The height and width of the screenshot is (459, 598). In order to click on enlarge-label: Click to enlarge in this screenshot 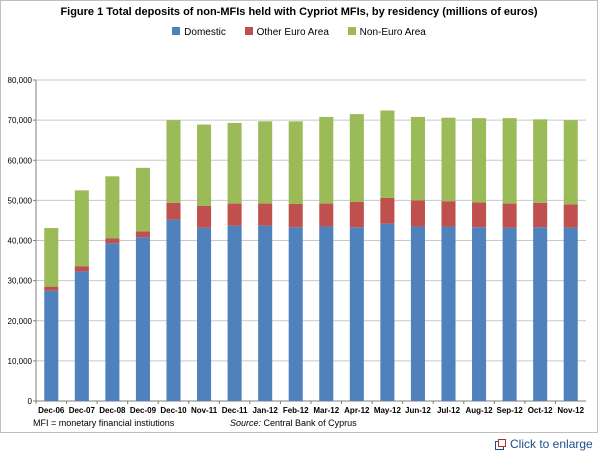, I will do `click(551, 444)`.